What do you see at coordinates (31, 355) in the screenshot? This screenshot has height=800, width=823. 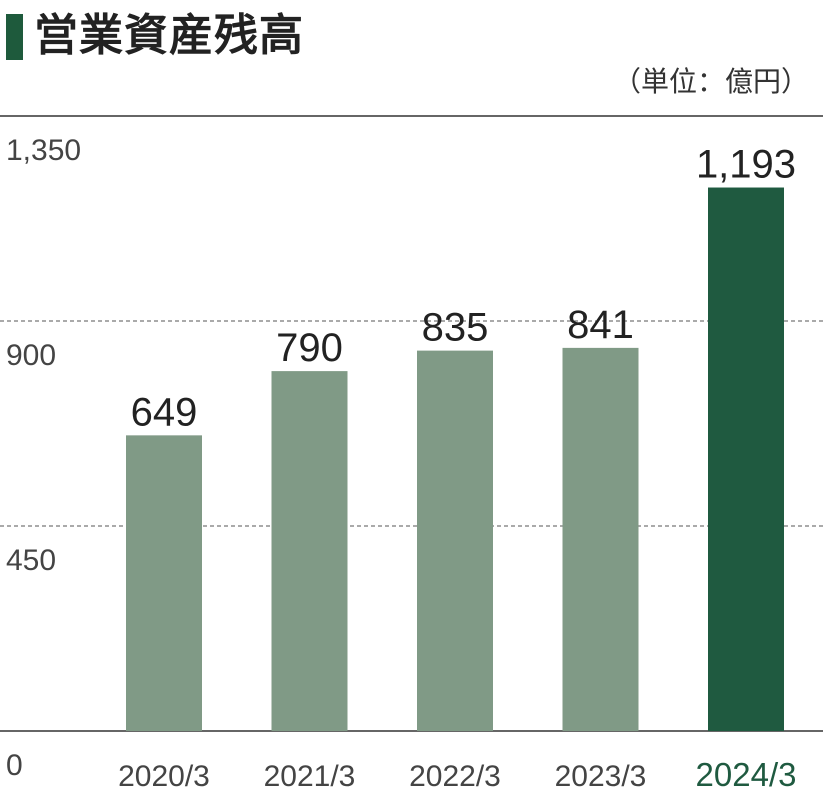 I see `y-tick-label: 900` at bounding box center [31, 355].